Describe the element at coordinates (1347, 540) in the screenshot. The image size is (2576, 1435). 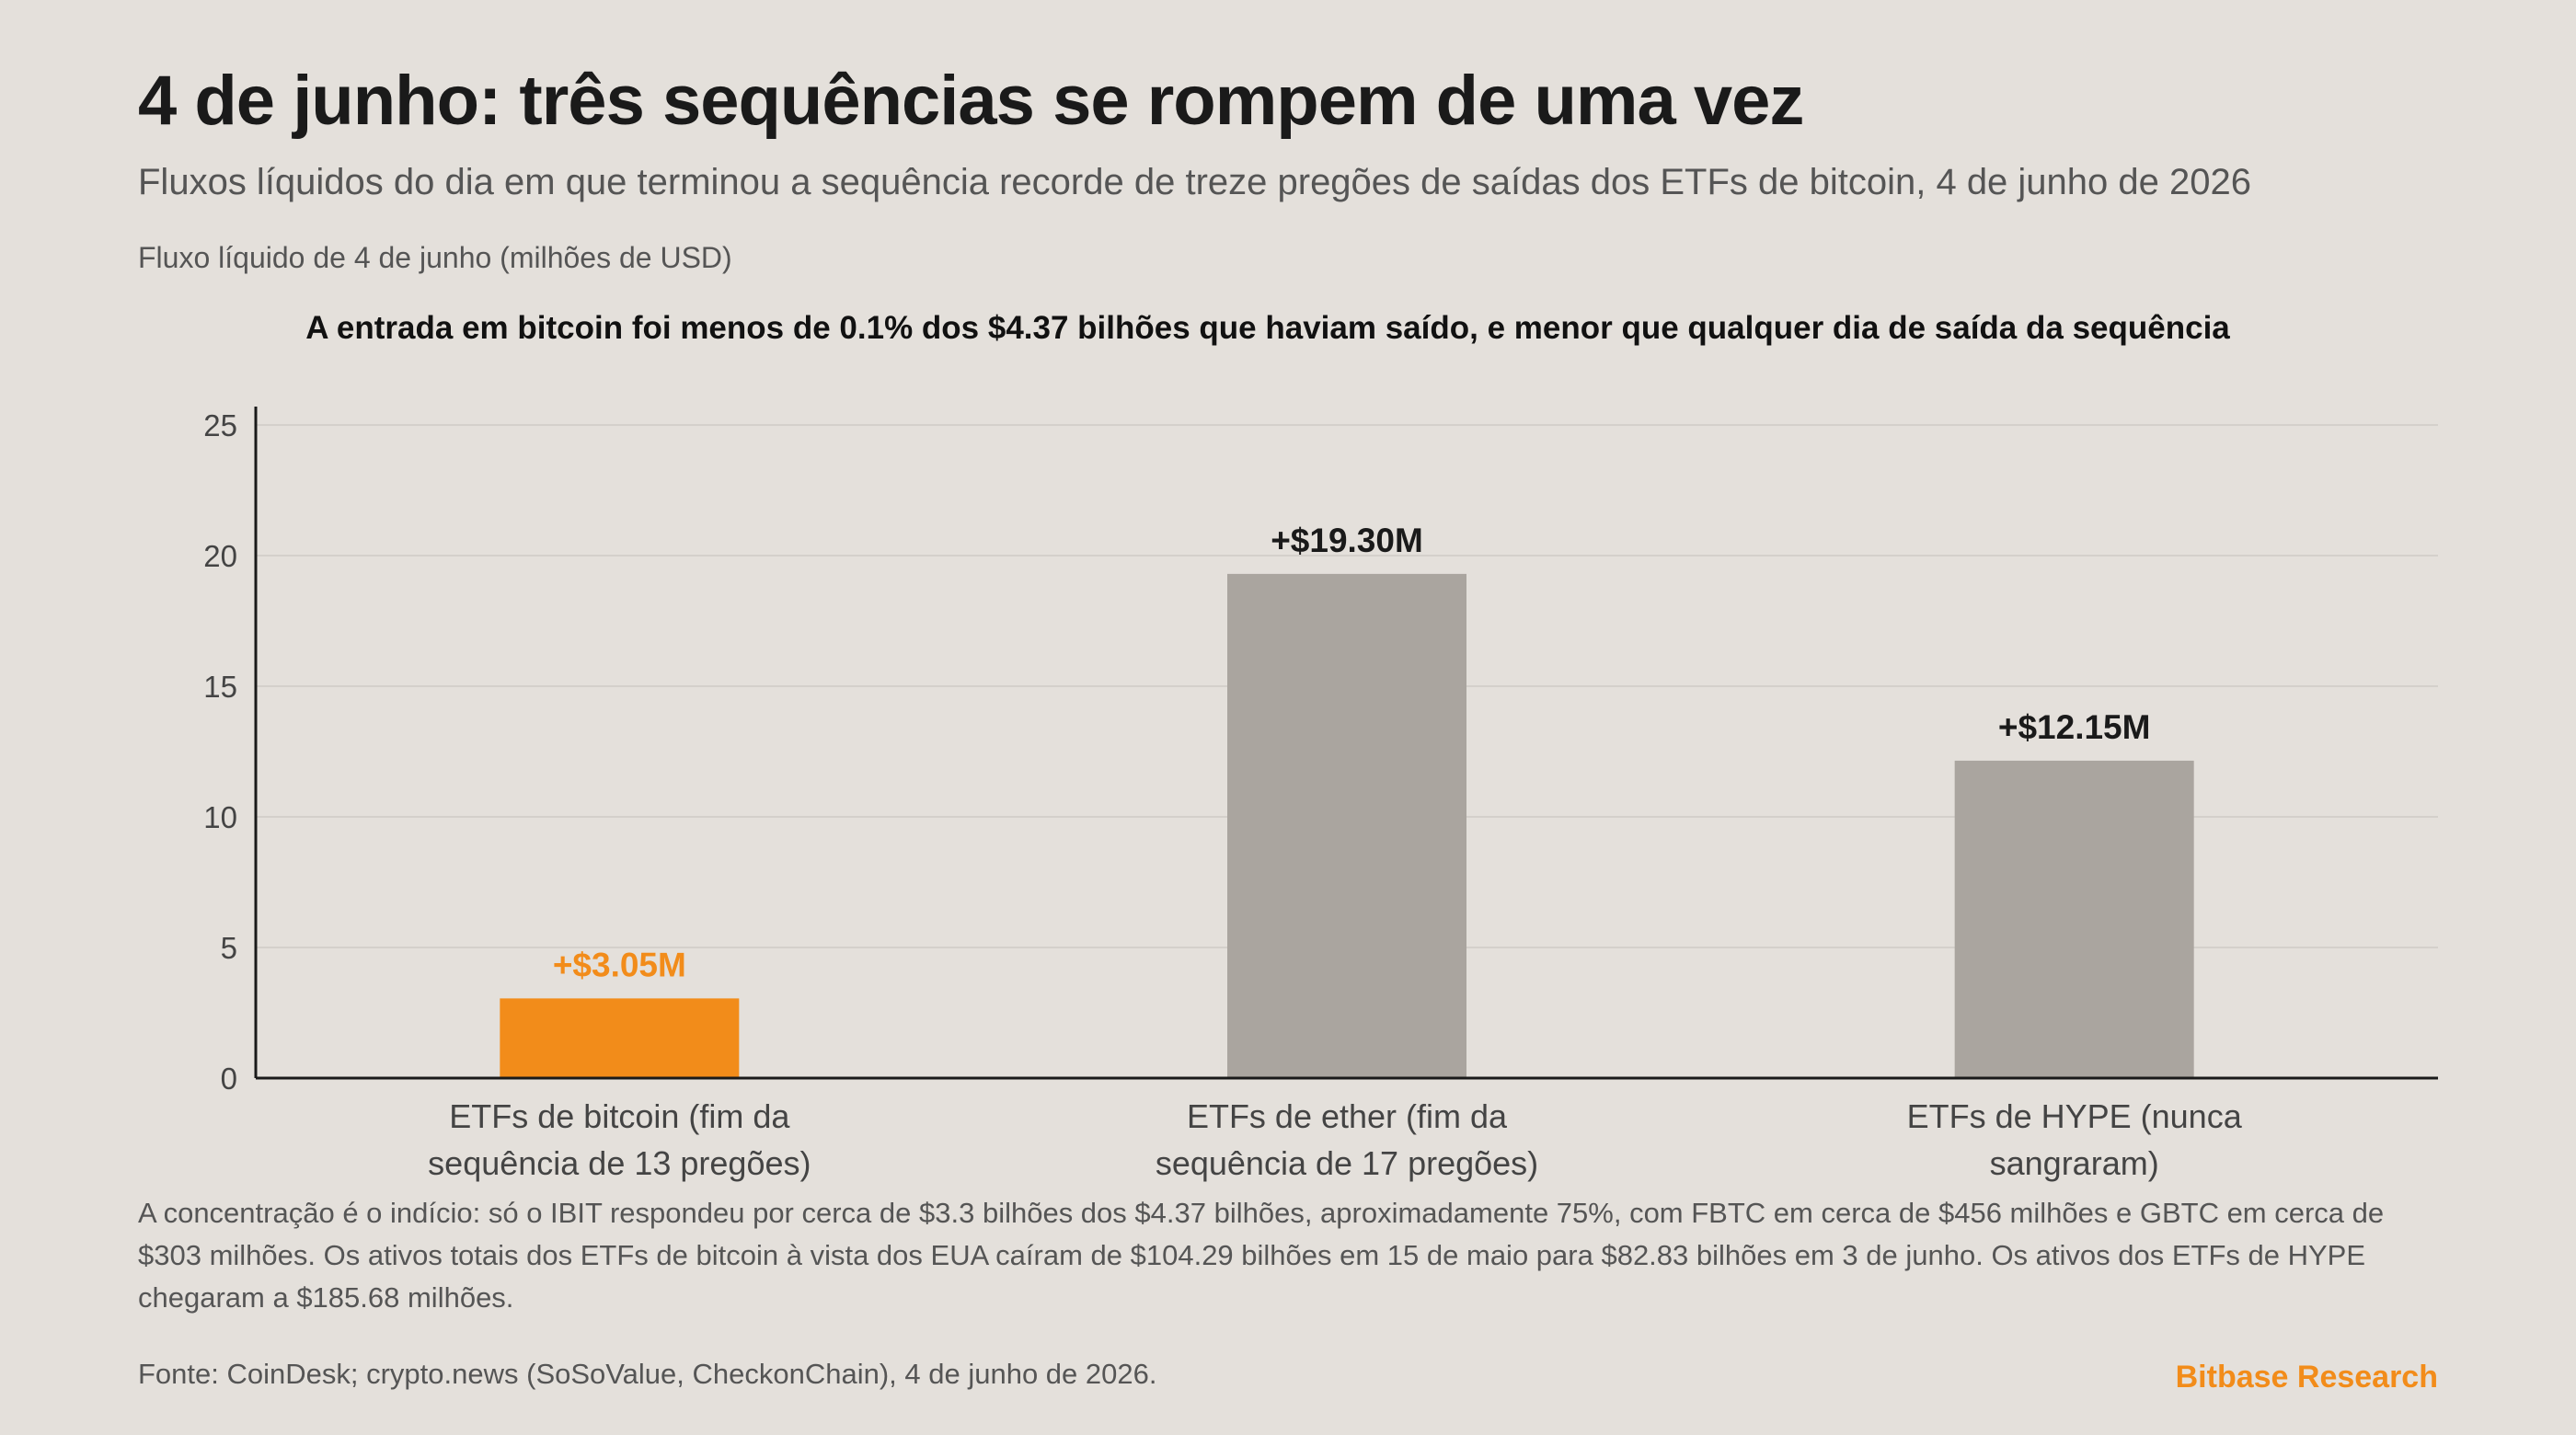
I see `data-label: +$19.30M` at that location.